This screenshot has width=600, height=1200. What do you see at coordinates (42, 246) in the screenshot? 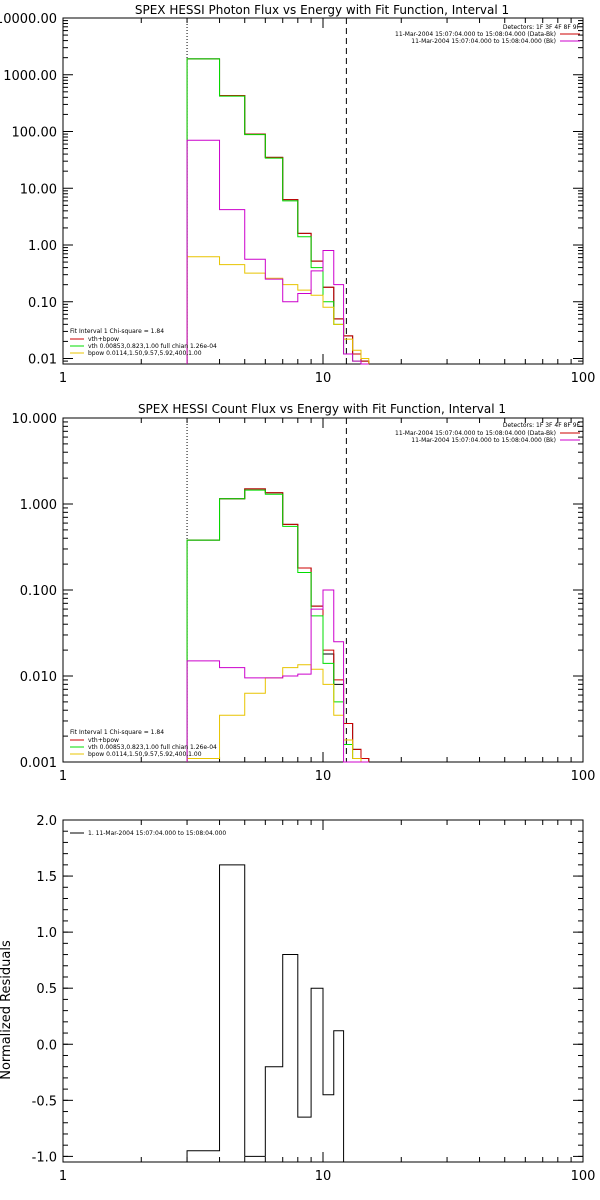
I see `y-tick-label: 1.00` at bounding box center [42, 246].